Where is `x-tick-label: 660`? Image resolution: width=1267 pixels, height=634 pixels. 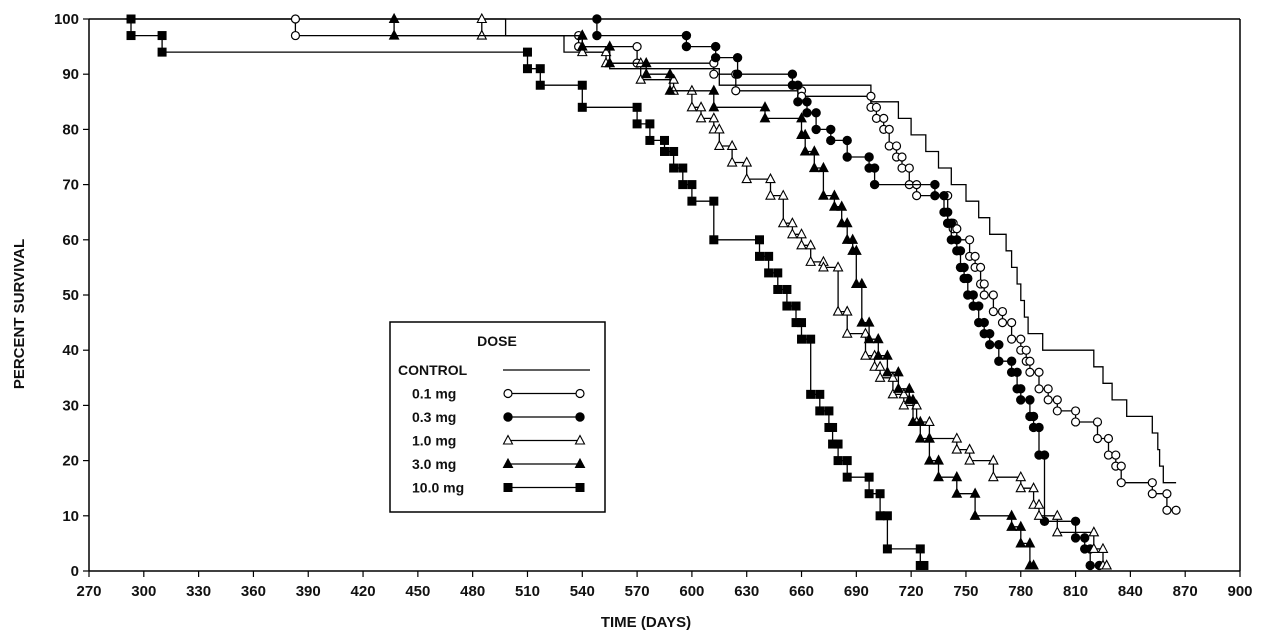
x-tick-label: 660 is located at coordinates (801, 591).